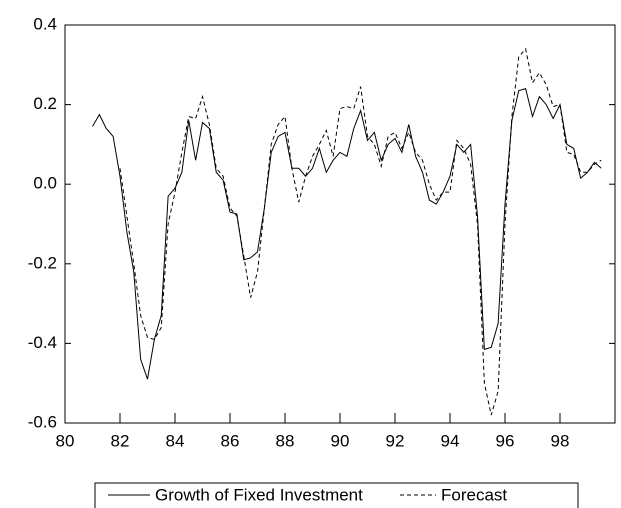 The height and width of the screenshot is (508, 621). I want to click on x-tick-label: 94, so click(450, 440).